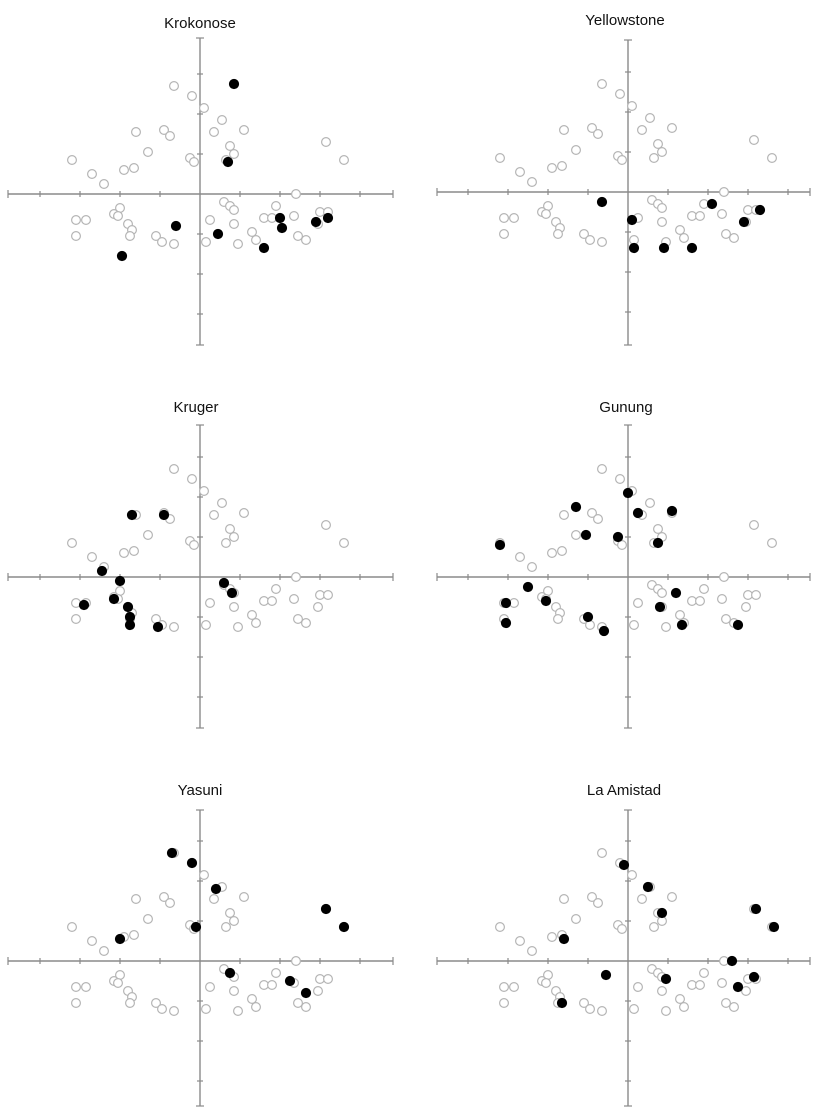 The width and height of the screenshot is (817, 1111). Describe the element at coordinates (200, 564) in the screenshot. I see `scatter-panel: Kruger` at that location.